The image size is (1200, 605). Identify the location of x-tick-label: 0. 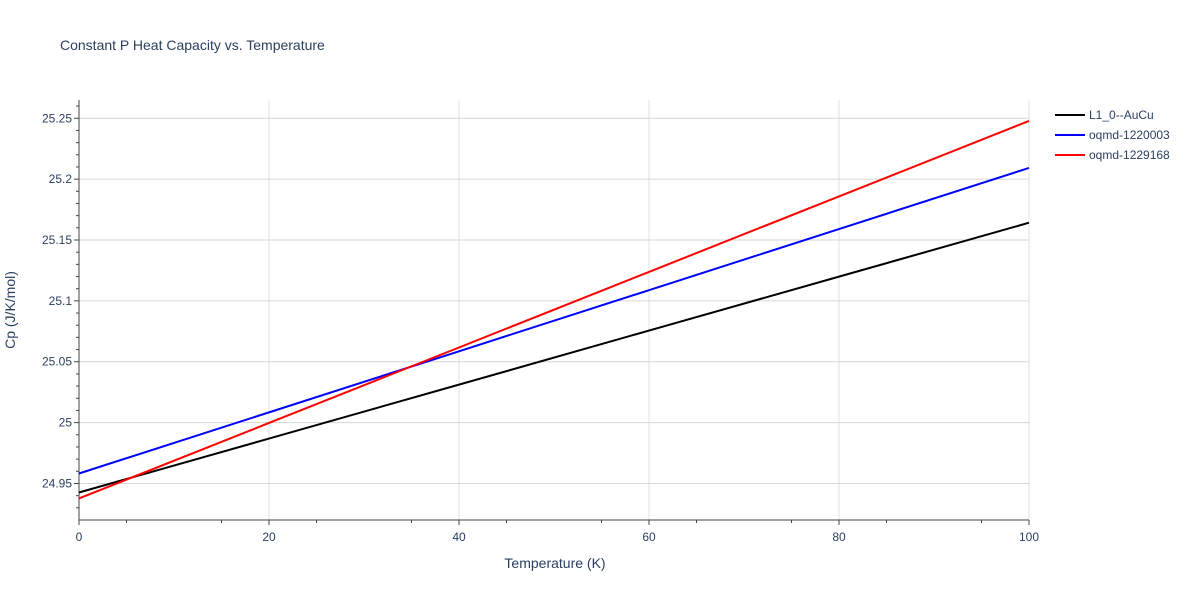
(79, 537).